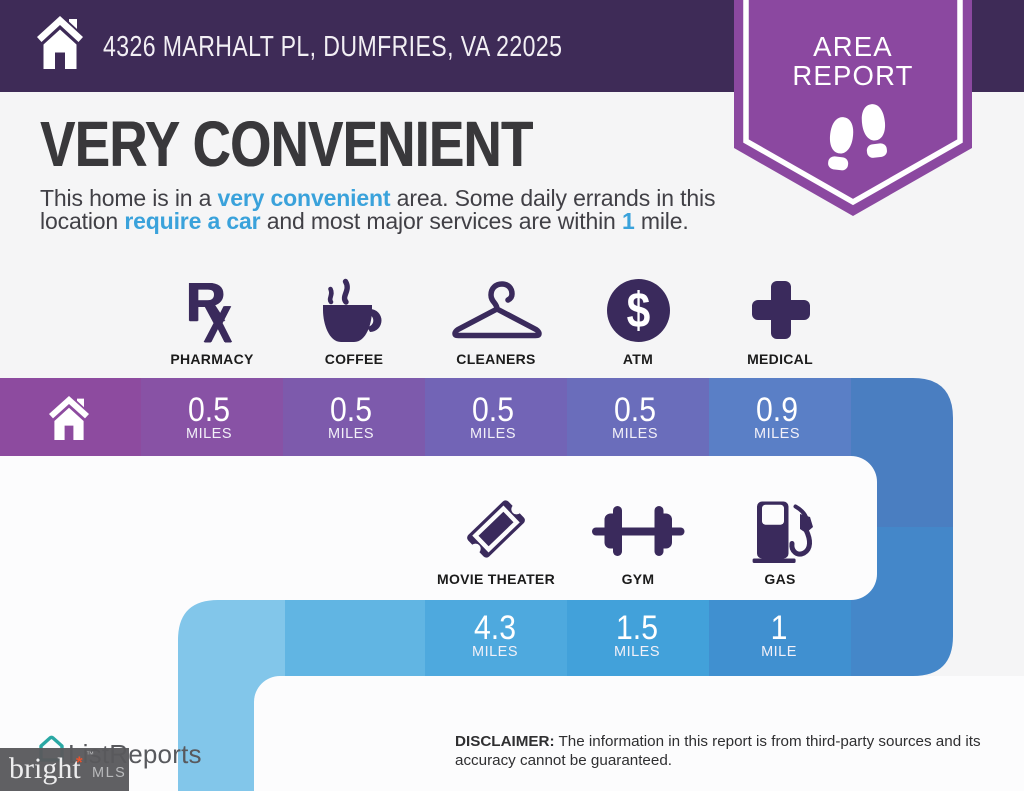  What do you see at coordinates (852, 75) in the screenshot?
I see `svg-text: REPORT` at bounding box center [852, 75].